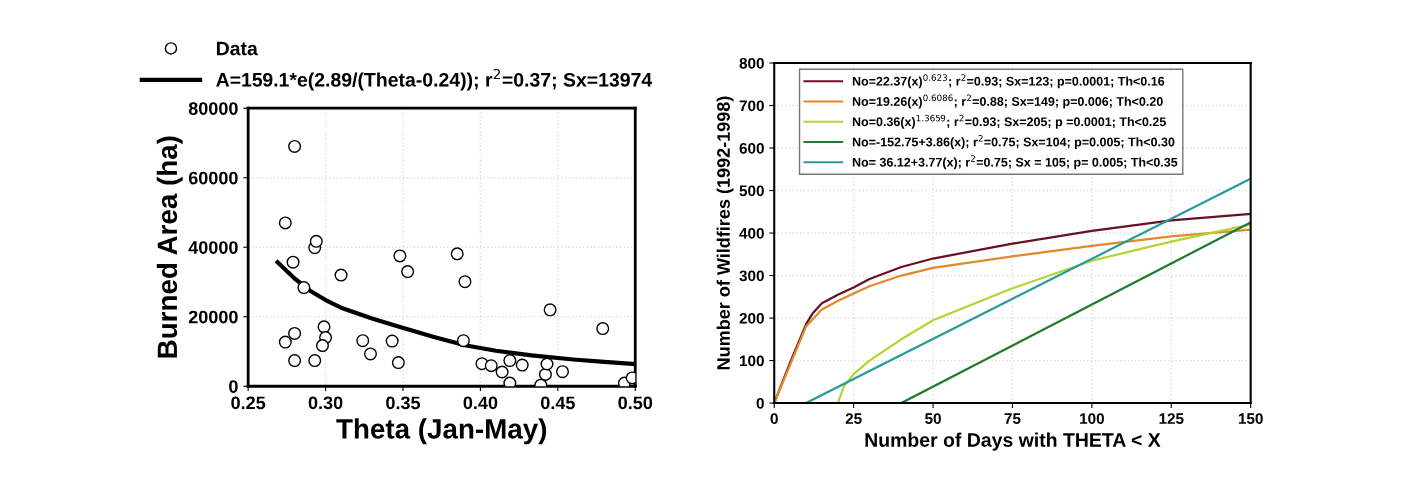 This screenshot has width=1418, height=481. Describe the element at coordinates (1171, 419) in the screenshot. I see `x-tick-label: 125` at that location.